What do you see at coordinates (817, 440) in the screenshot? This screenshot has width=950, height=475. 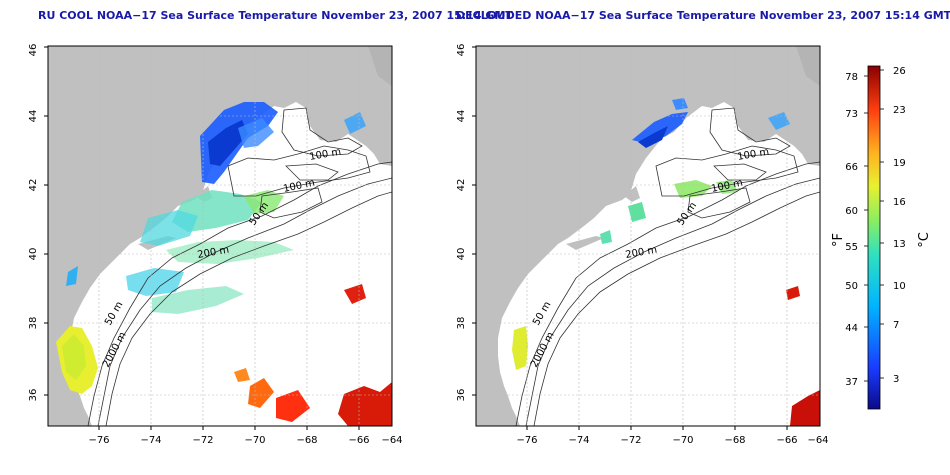 I see `right-x-tick-label: −64` at bounding box center [817, 440].